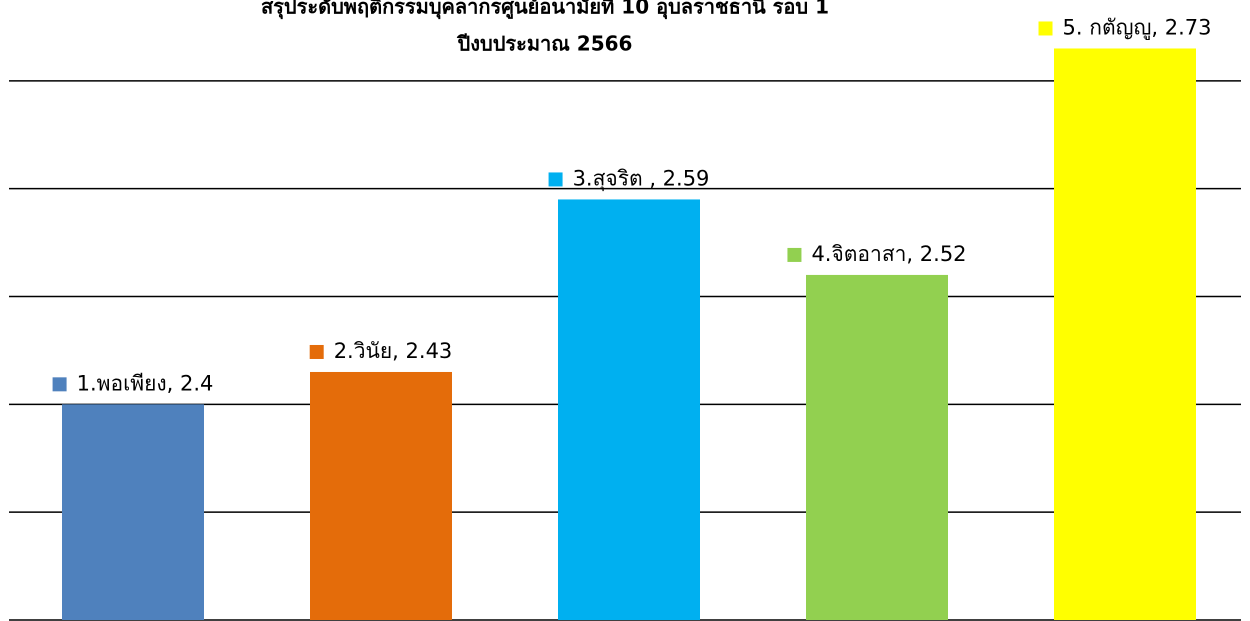  I want to click on chart-title: ปีงบประมาณ 2566, so click(544, 44).